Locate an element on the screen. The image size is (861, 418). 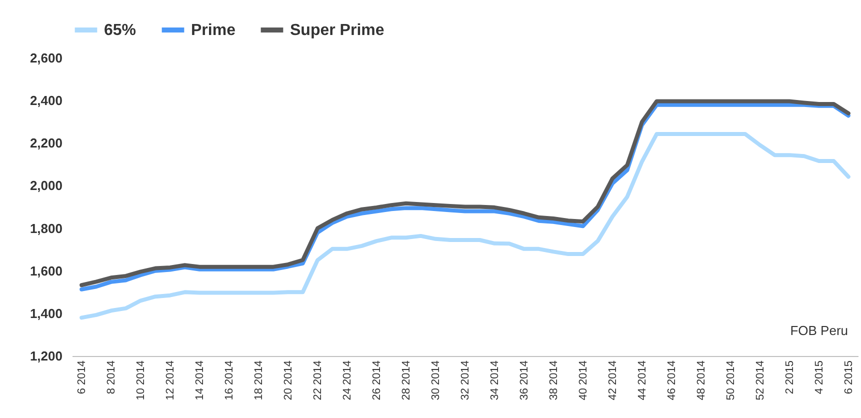
x-tick-label: 22 2014 is located at coordinates (318, 380).